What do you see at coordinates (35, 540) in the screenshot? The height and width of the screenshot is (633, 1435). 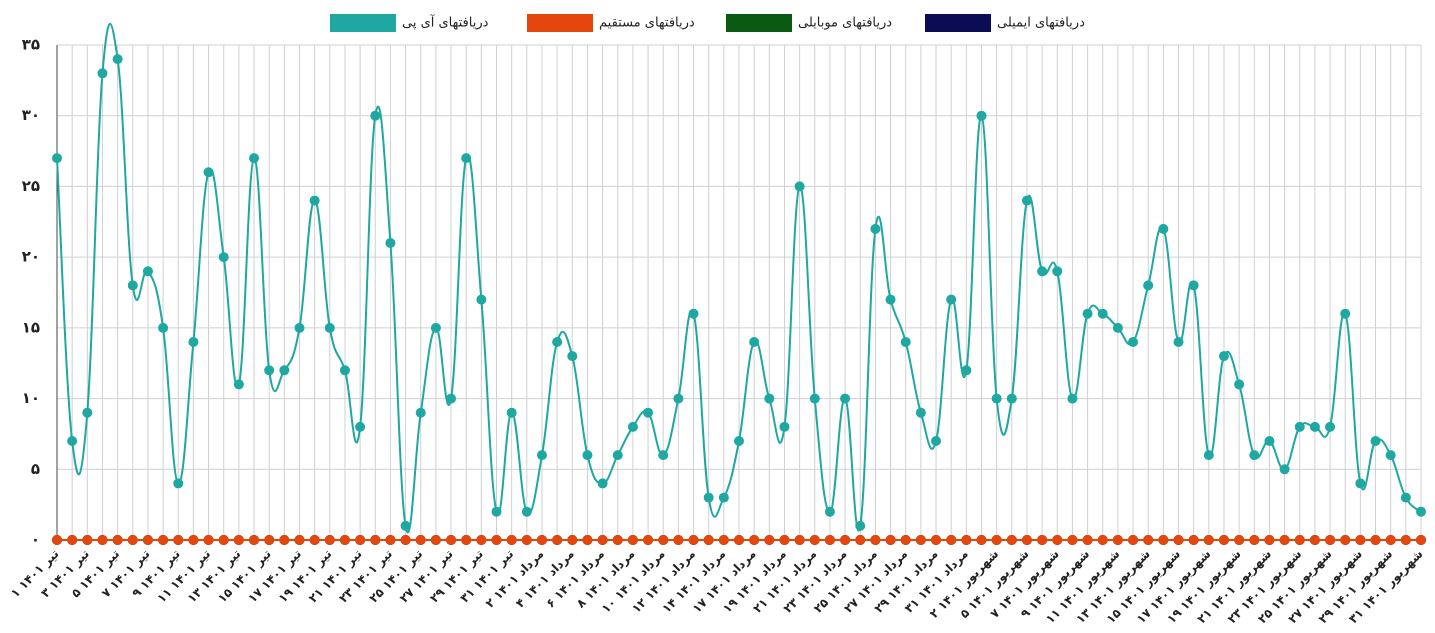 I see `y-tick-label: ۰` at bounding box center [35, 540].